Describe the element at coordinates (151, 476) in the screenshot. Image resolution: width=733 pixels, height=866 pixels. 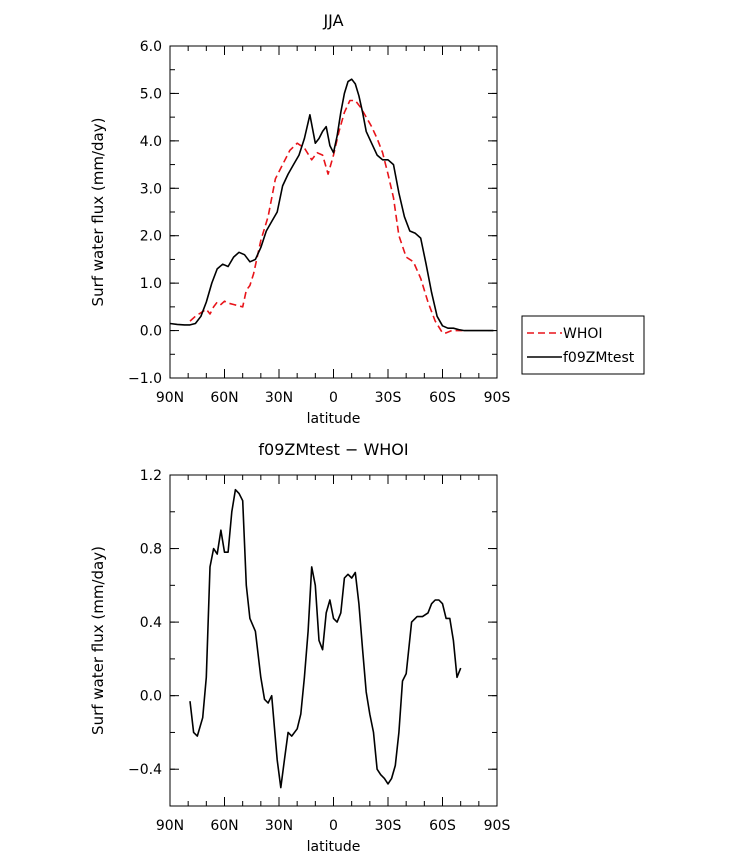
I see `y-tick-label: 1.2` at that location.